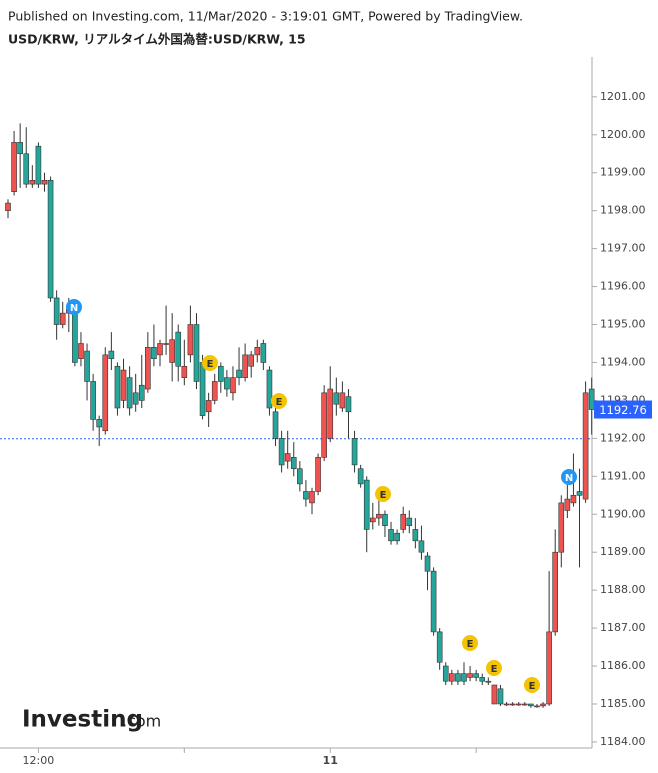 The image size is (658, 773). What do you see at coordinates (623, 741) in the screenshot?
I see `y-tick-label: 1184.00` at bounding box center [623, 741].